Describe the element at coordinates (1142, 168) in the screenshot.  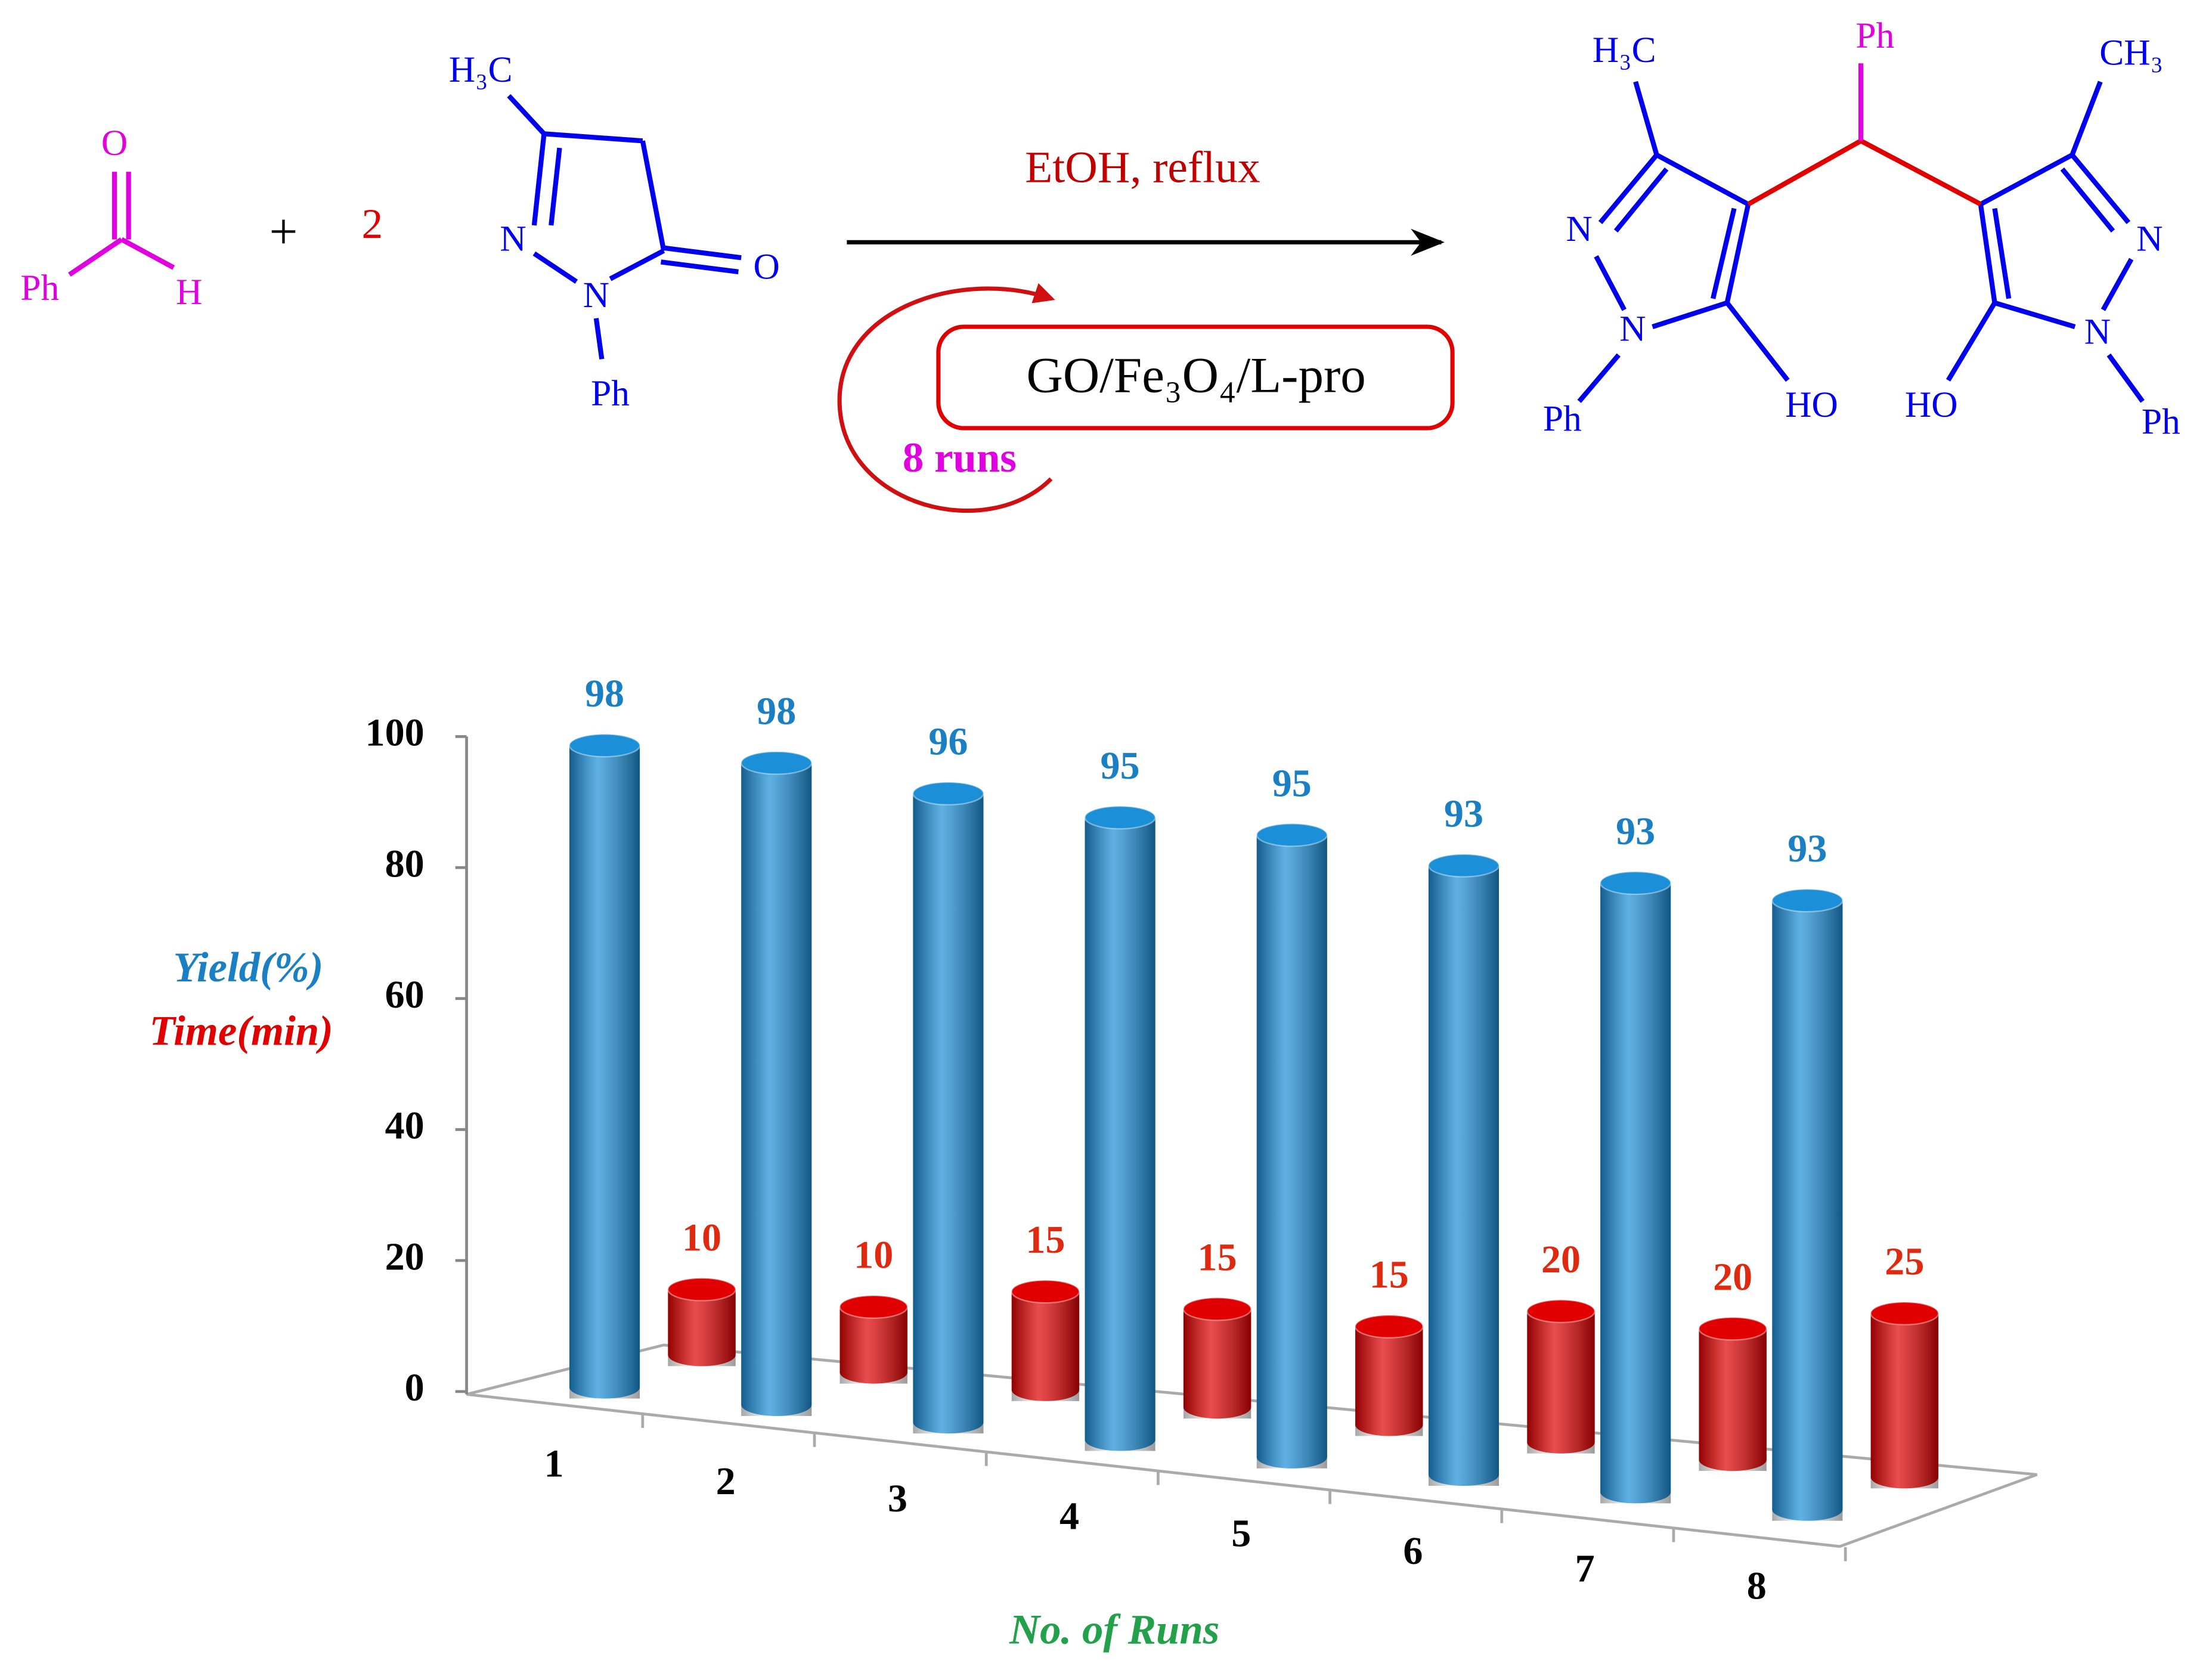
I see `scheme-label: EtOH, reflux` at that location.